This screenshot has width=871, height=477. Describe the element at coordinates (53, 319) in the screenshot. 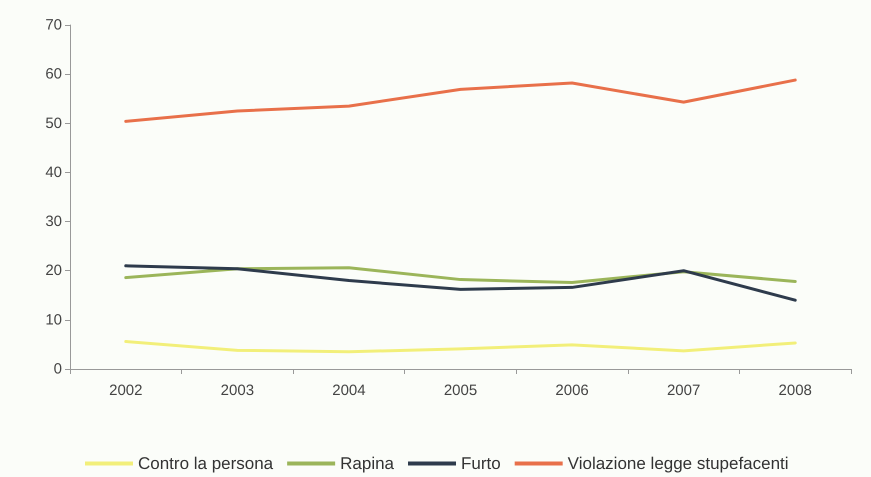

I see `y-tick-label: 10` at that location.